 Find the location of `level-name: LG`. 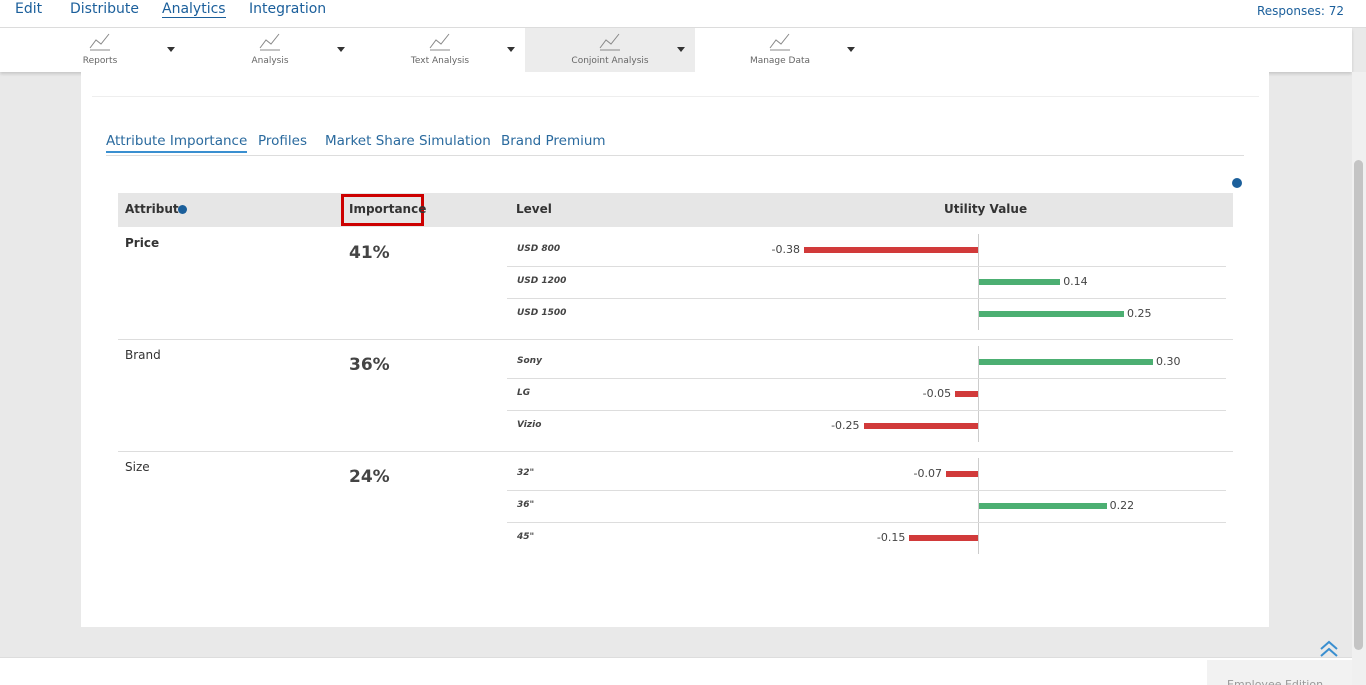

level-name: LG is located at coordinates (524, 393).